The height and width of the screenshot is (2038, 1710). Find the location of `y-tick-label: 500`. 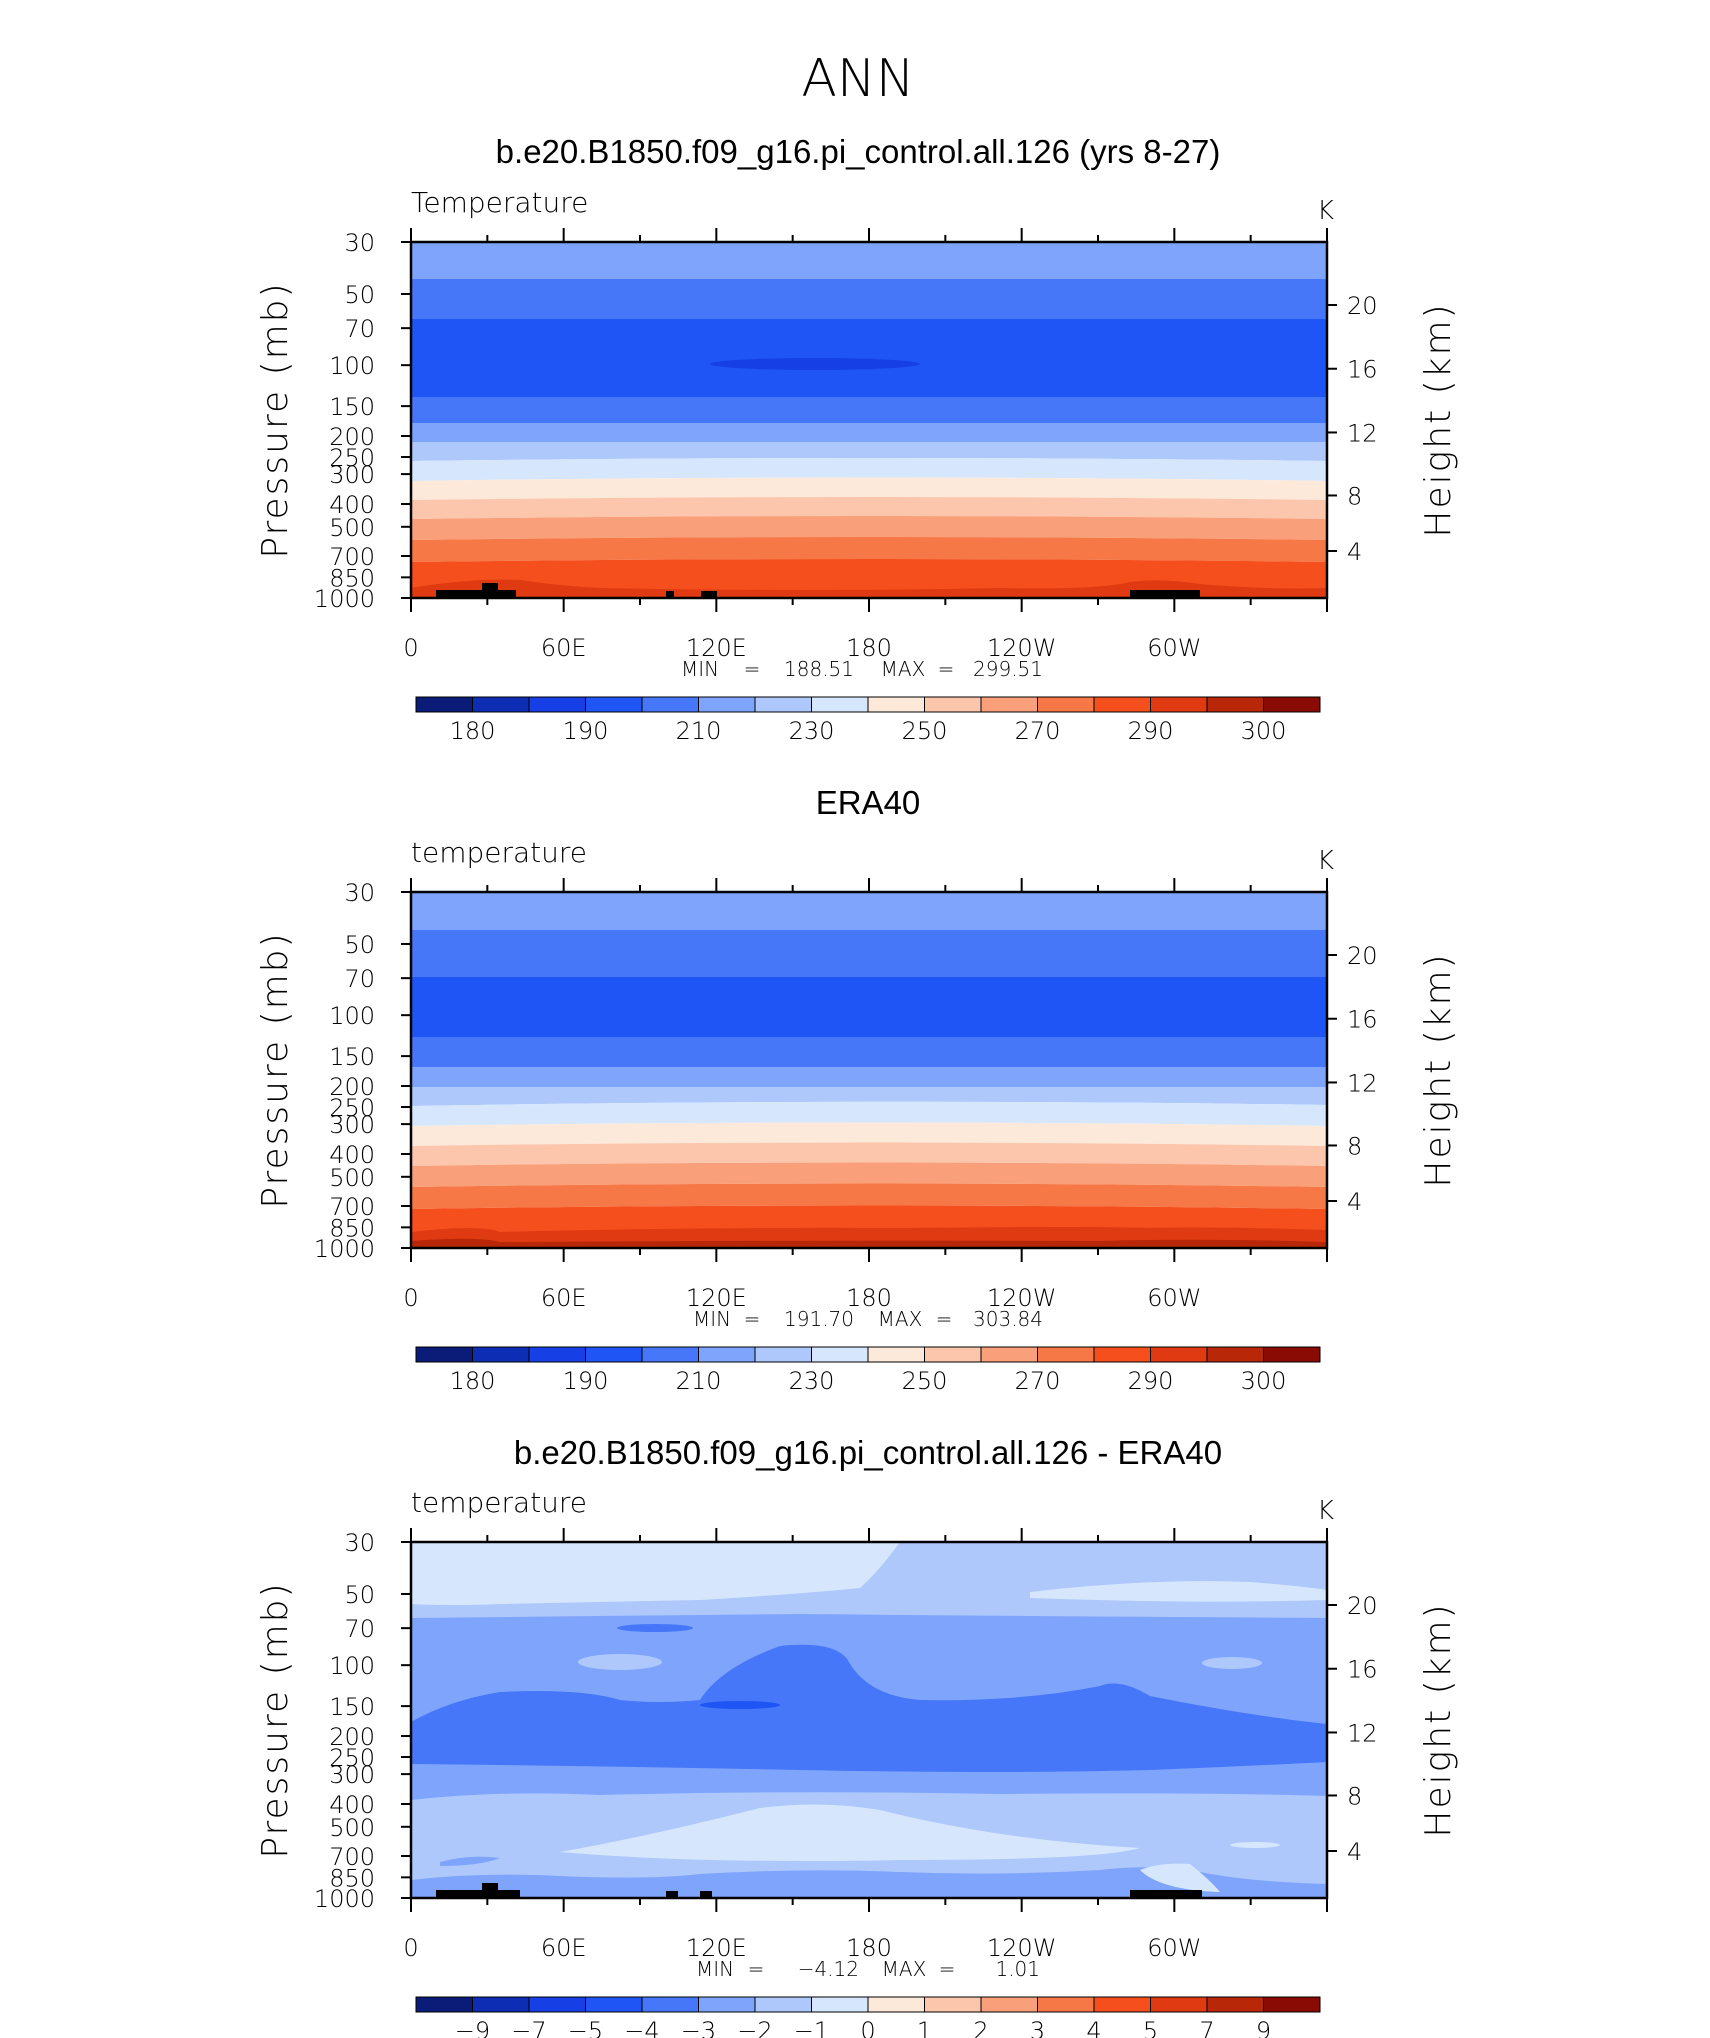

y-tick-label: 500 is located at coordinates (352, 1178).